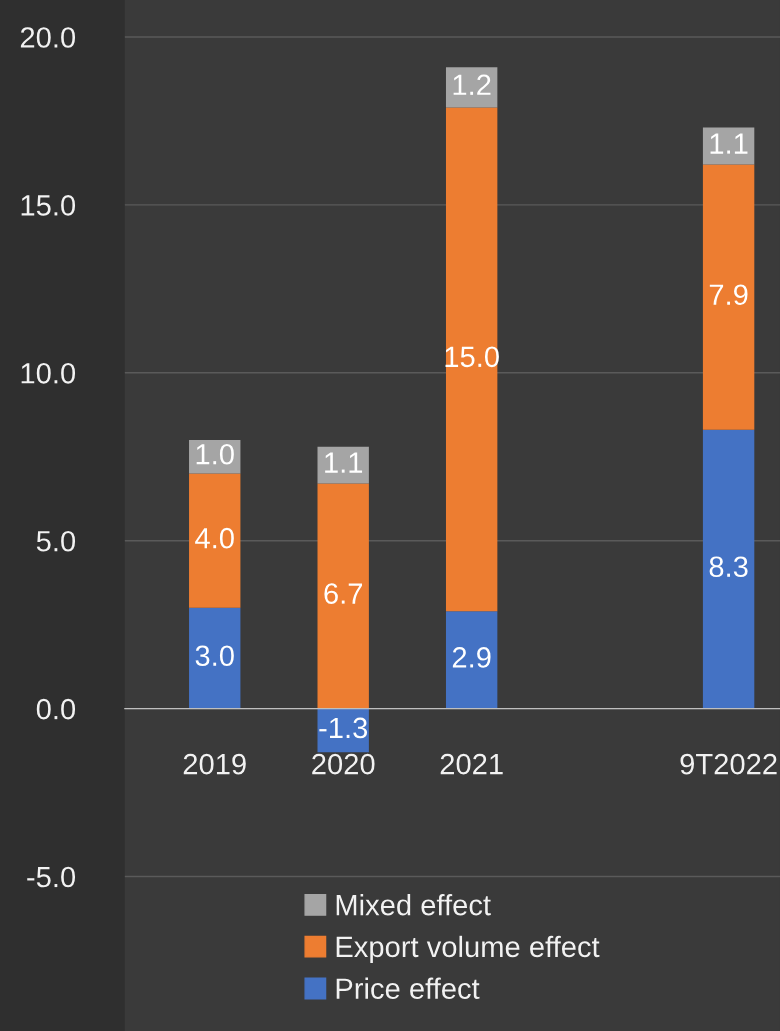 The image size is (780, 1031). What do you see at coordinates (215, 454) in the screenshot?
I see `data-label: 1.0` at bounding box center [215, 454].